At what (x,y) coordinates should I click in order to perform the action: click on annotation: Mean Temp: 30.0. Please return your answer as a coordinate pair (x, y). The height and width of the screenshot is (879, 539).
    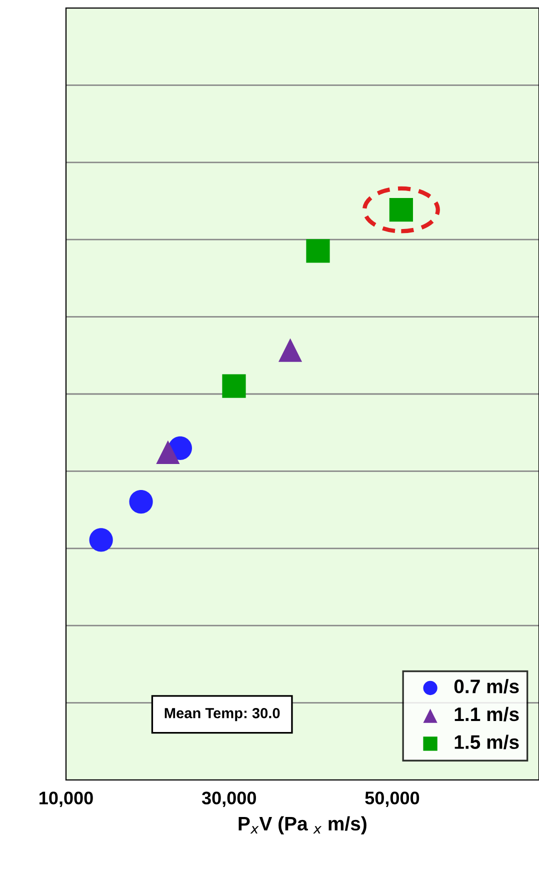
    Looking at the image, I should click on (222, 715).